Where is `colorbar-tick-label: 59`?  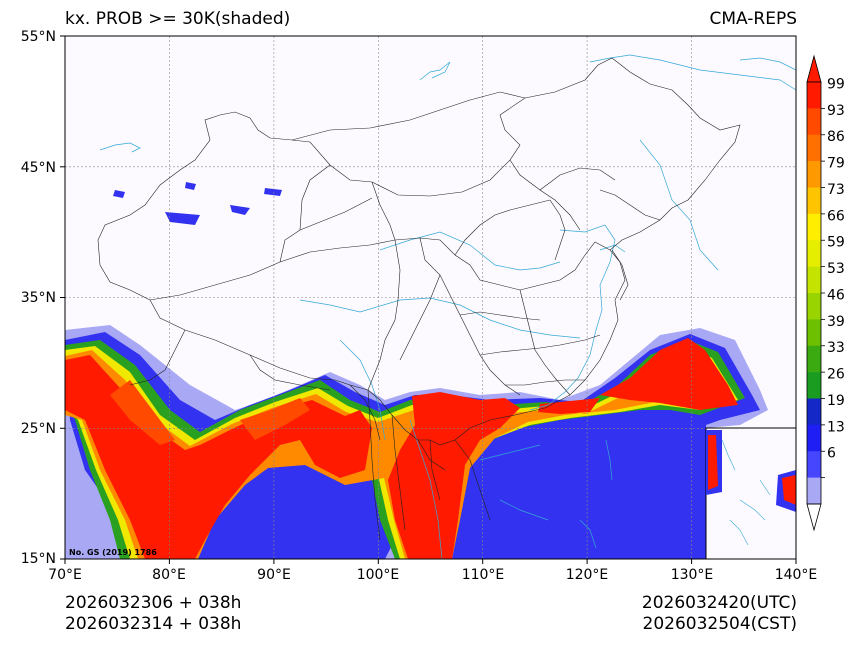 colorbar-tick-label: 59 is located at coordinates (836, 243).